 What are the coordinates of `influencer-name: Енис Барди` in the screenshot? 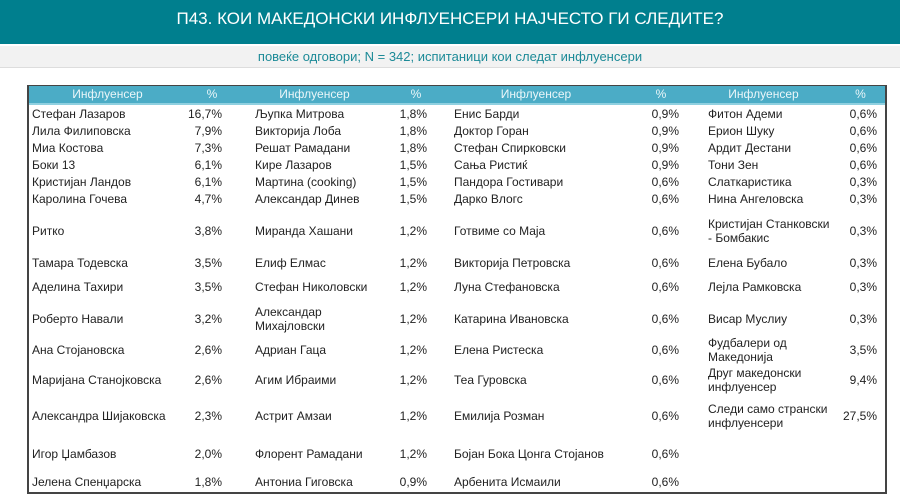 It's located at (487, 113).